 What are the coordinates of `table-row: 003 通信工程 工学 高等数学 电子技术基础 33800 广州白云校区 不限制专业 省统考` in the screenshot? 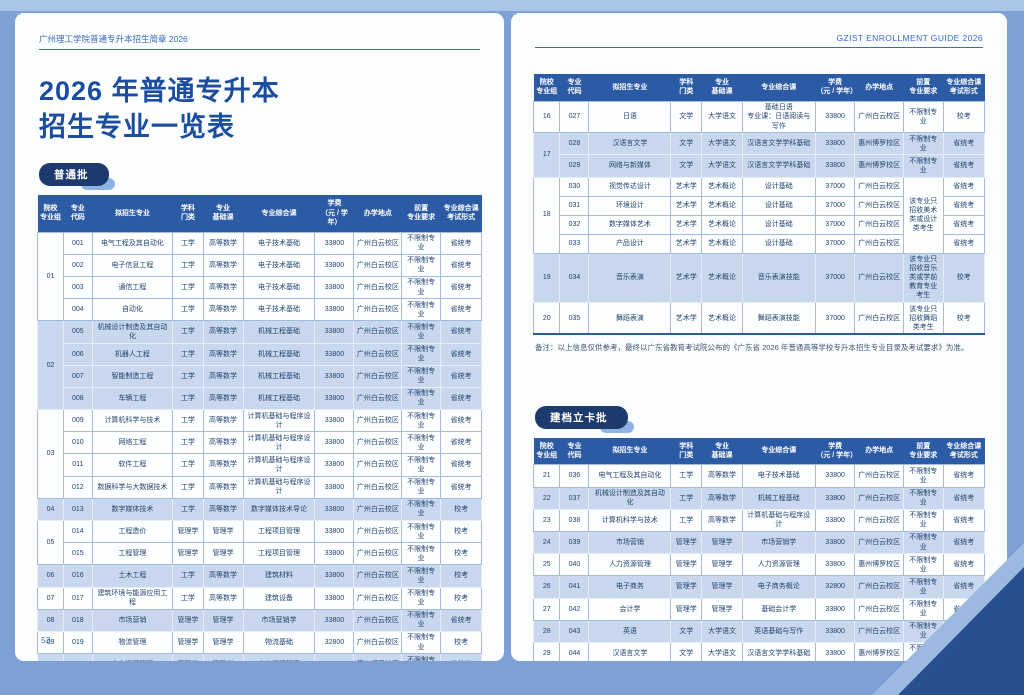 It's located at (260, 287).